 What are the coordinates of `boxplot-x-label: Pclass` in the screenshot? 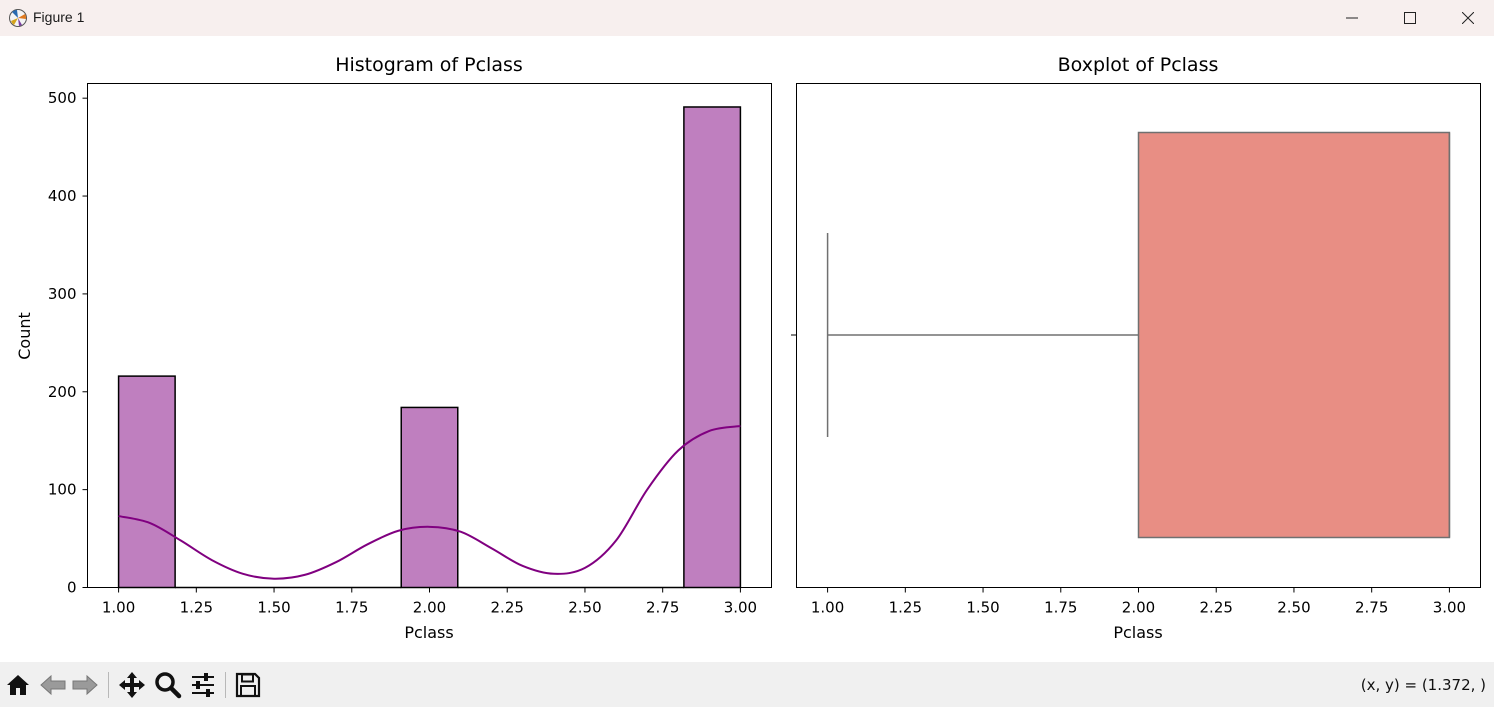 It's located at (1137, 632).